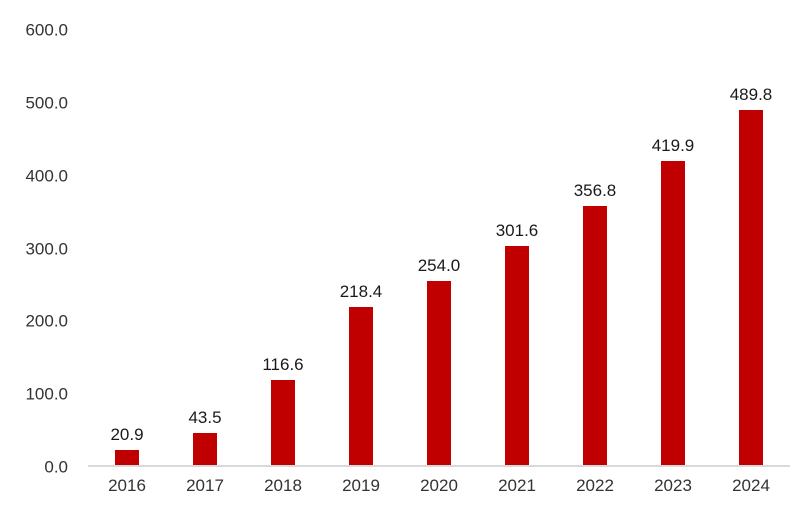 The image size is (800, 513). I want to click on bar-value-label: 489.8, so click(751, 94).